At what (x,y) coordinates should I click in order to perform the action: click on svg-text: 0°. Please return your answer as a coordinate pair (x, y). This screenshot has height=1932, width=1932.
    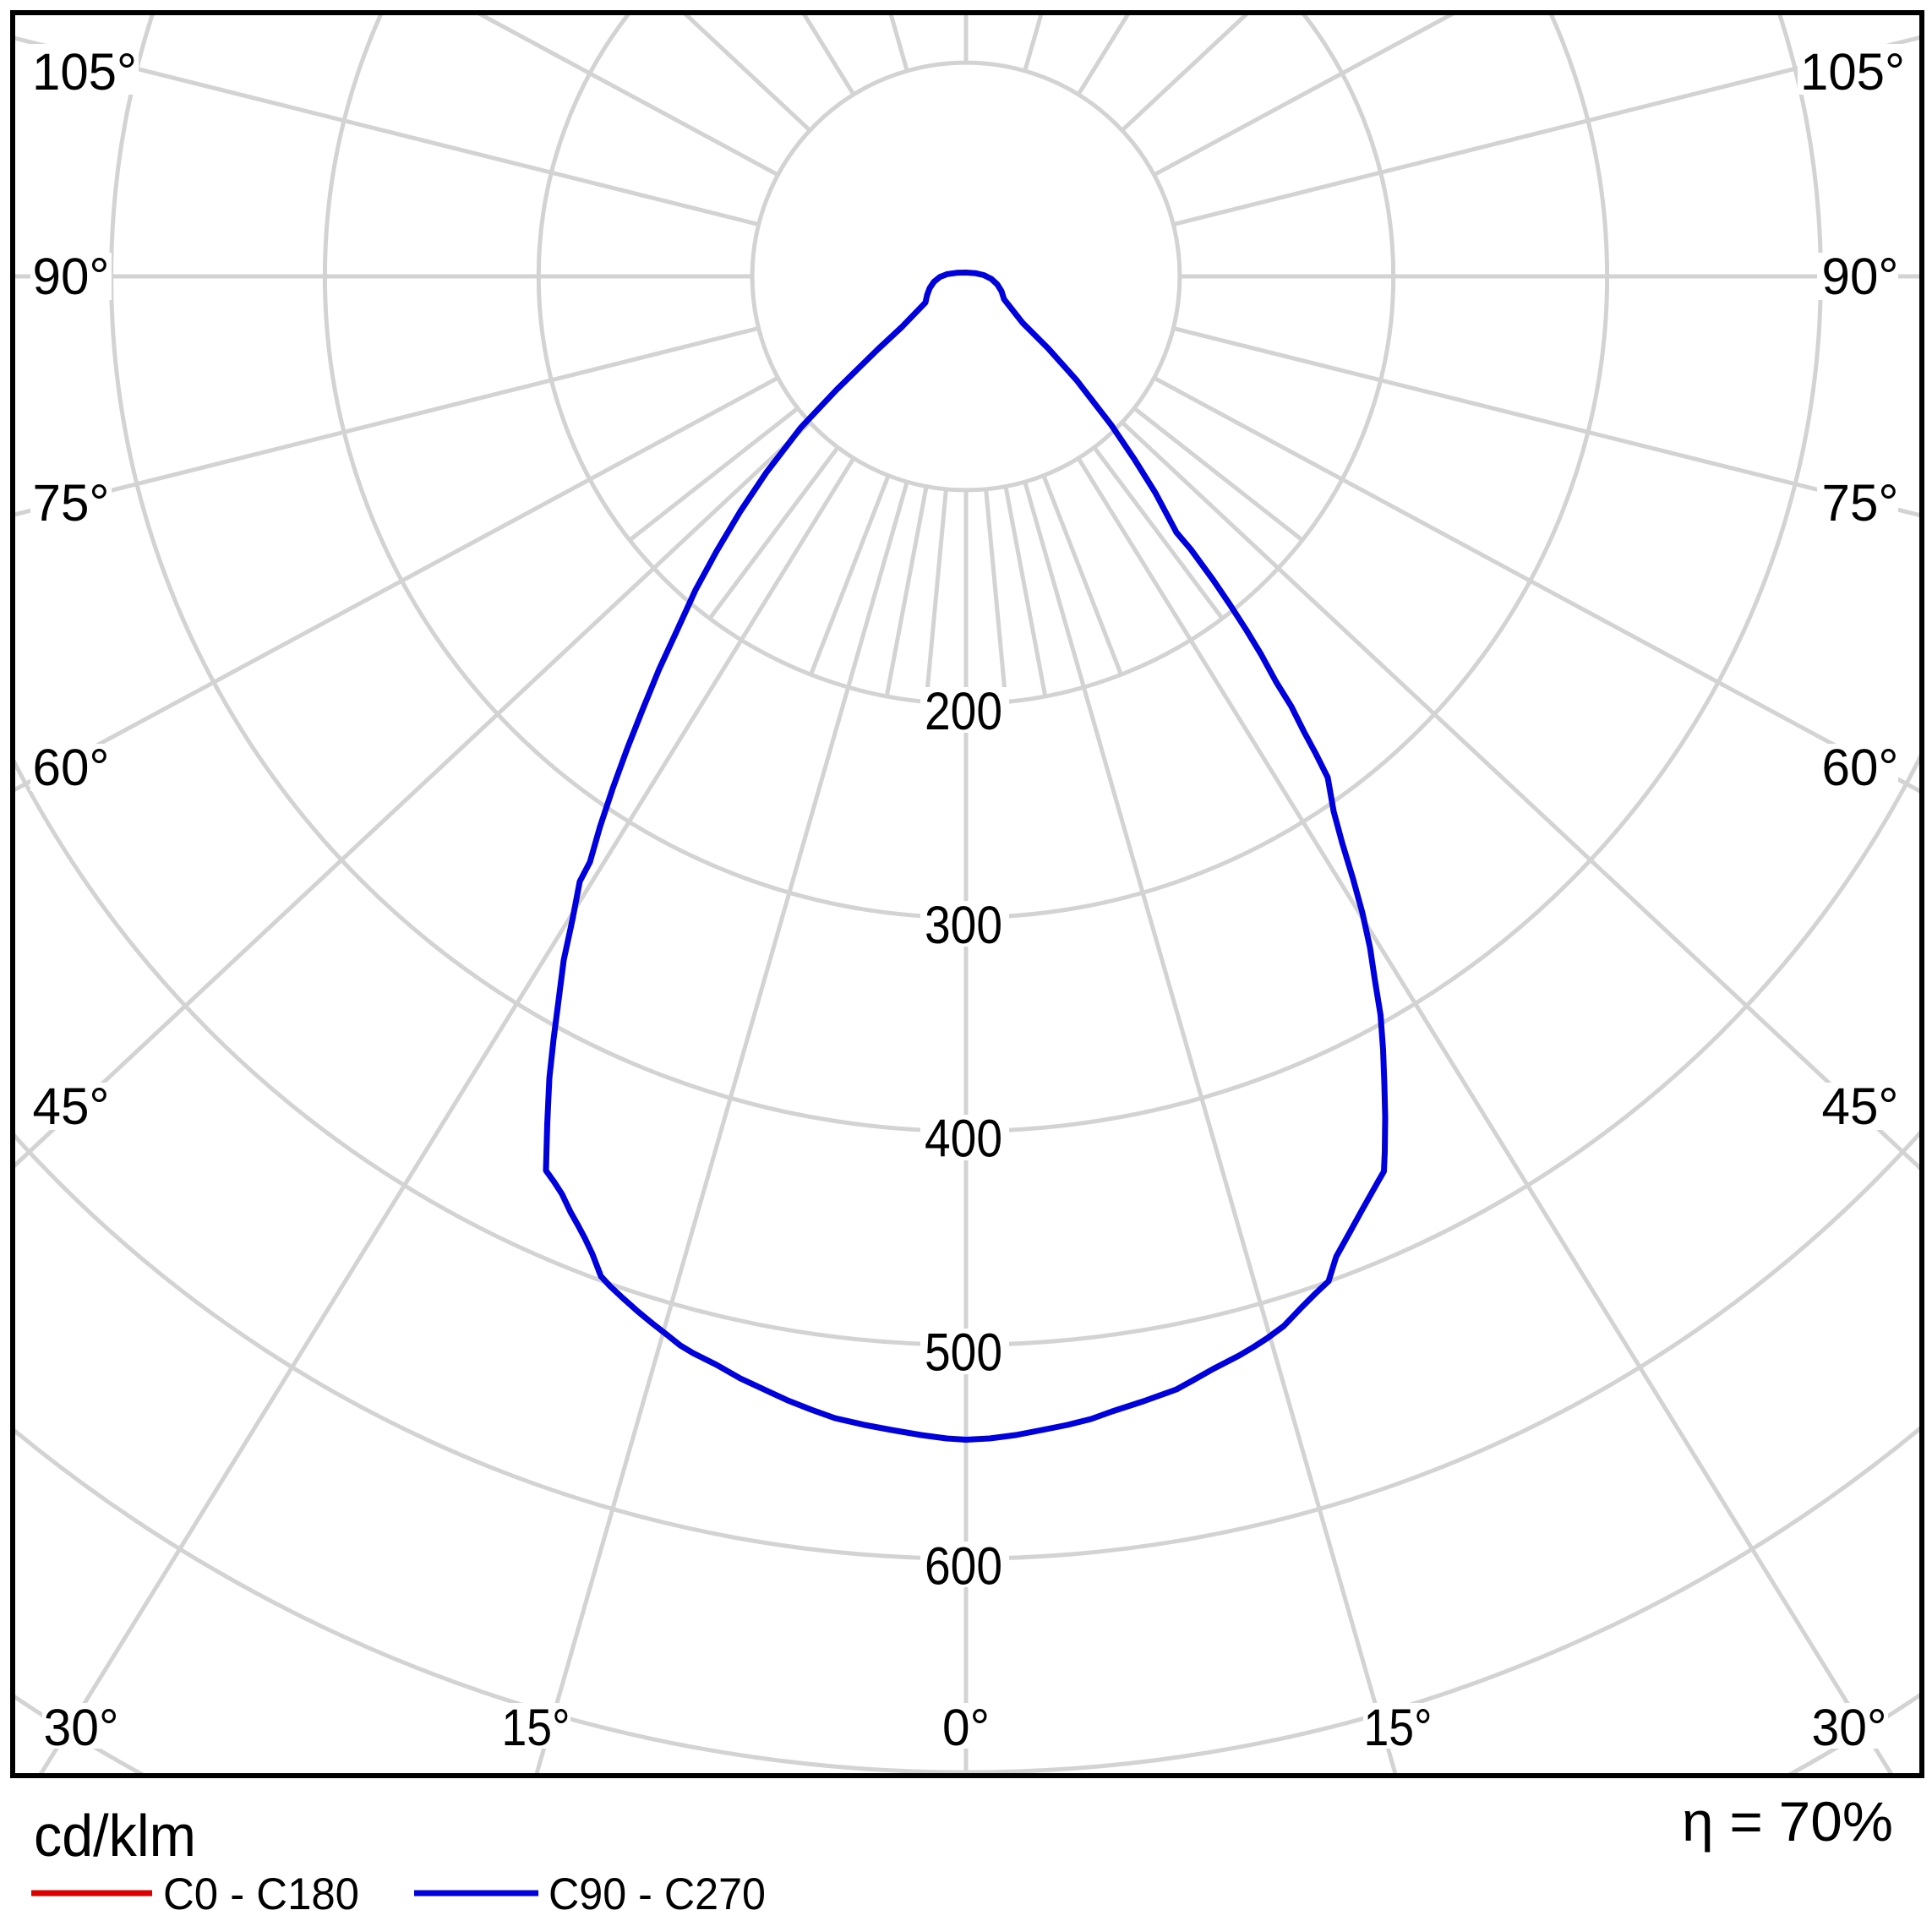
    Looking at the image, I should click on (966, 1727).